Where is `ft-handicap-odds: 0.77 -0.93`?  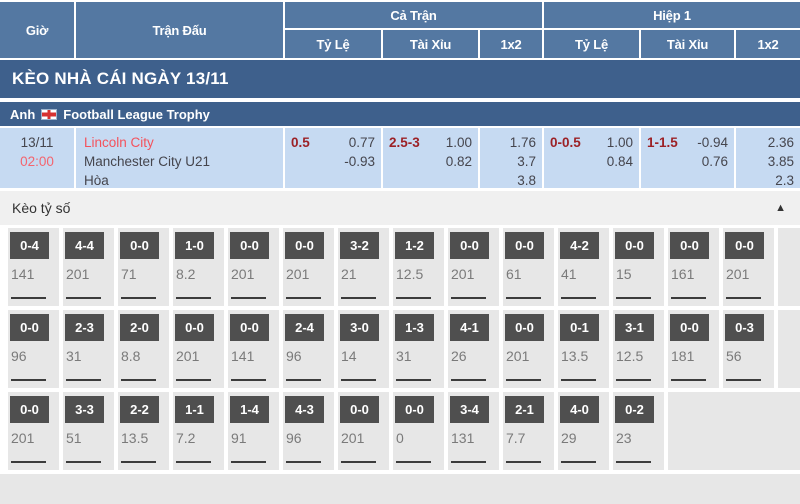
ft-handicap-odds: 0.77 -0.93 is located at coordinates (359, 160).